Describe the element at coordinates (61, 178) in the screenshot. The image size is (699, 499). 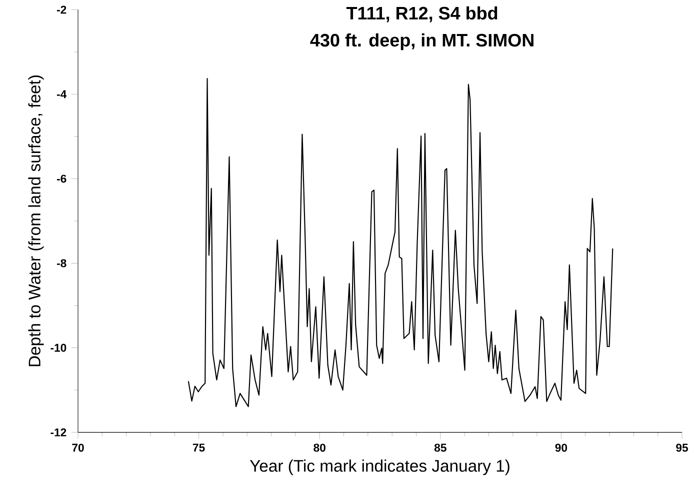
I see `y-tick-label: -6` at that location.